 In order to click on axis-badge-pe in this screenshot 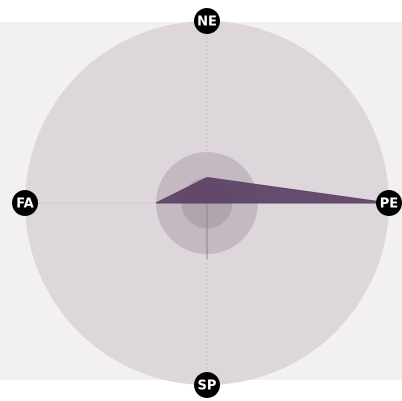, I will do `click(389, 203)`.